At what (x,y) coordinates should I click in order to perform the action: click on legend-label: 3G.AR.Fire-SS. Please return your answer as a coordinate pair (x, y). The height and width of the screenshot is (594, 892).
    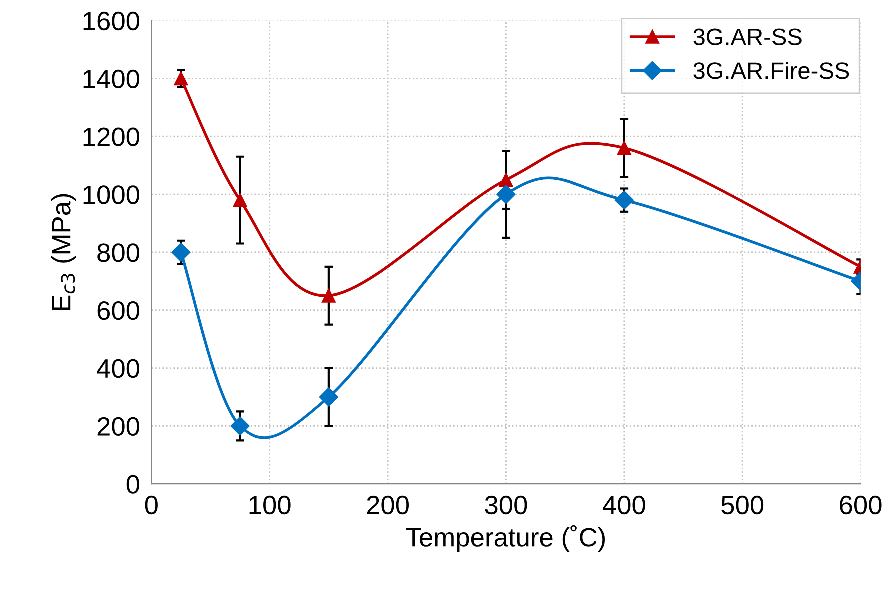
    Looking at the image, I should click on (772, 71).